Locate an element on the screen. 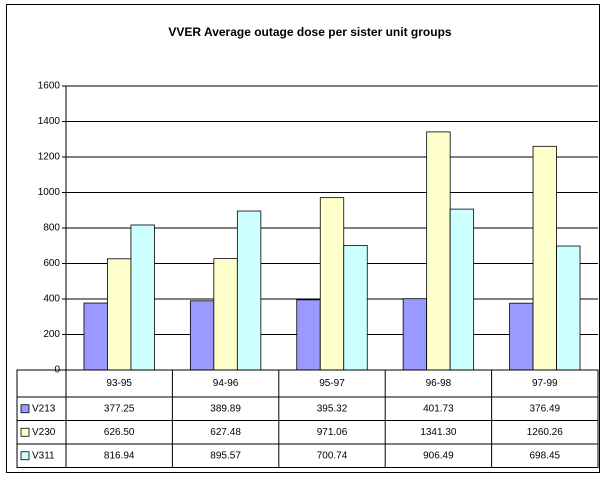 The width and height of the screenshot is (606, 479). table-cell: 906.49 is located at coordinates (438, 455).